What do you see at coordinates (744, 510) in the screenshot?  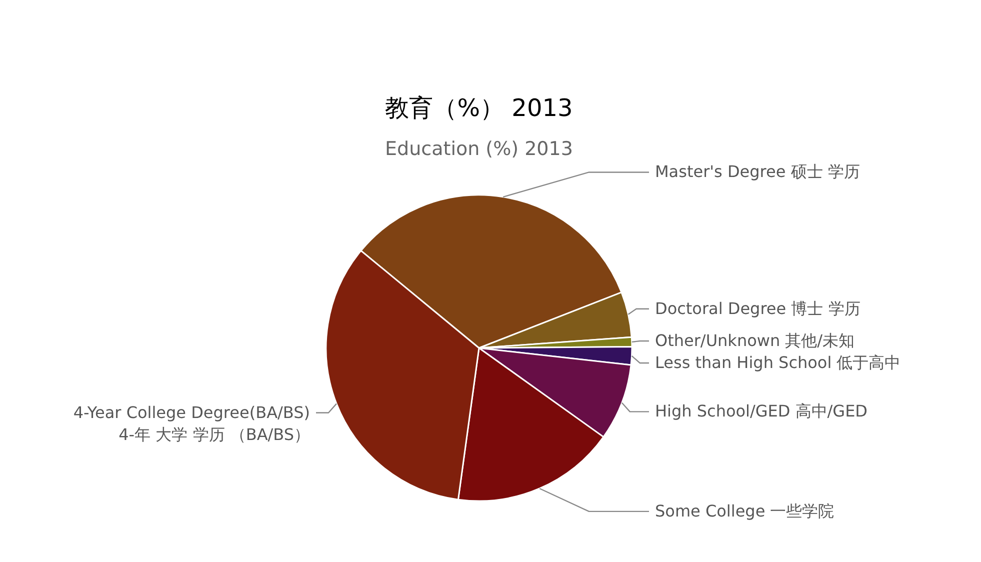 I see `slice-label: Some College 一些学院` at bounding box center [744, 510].